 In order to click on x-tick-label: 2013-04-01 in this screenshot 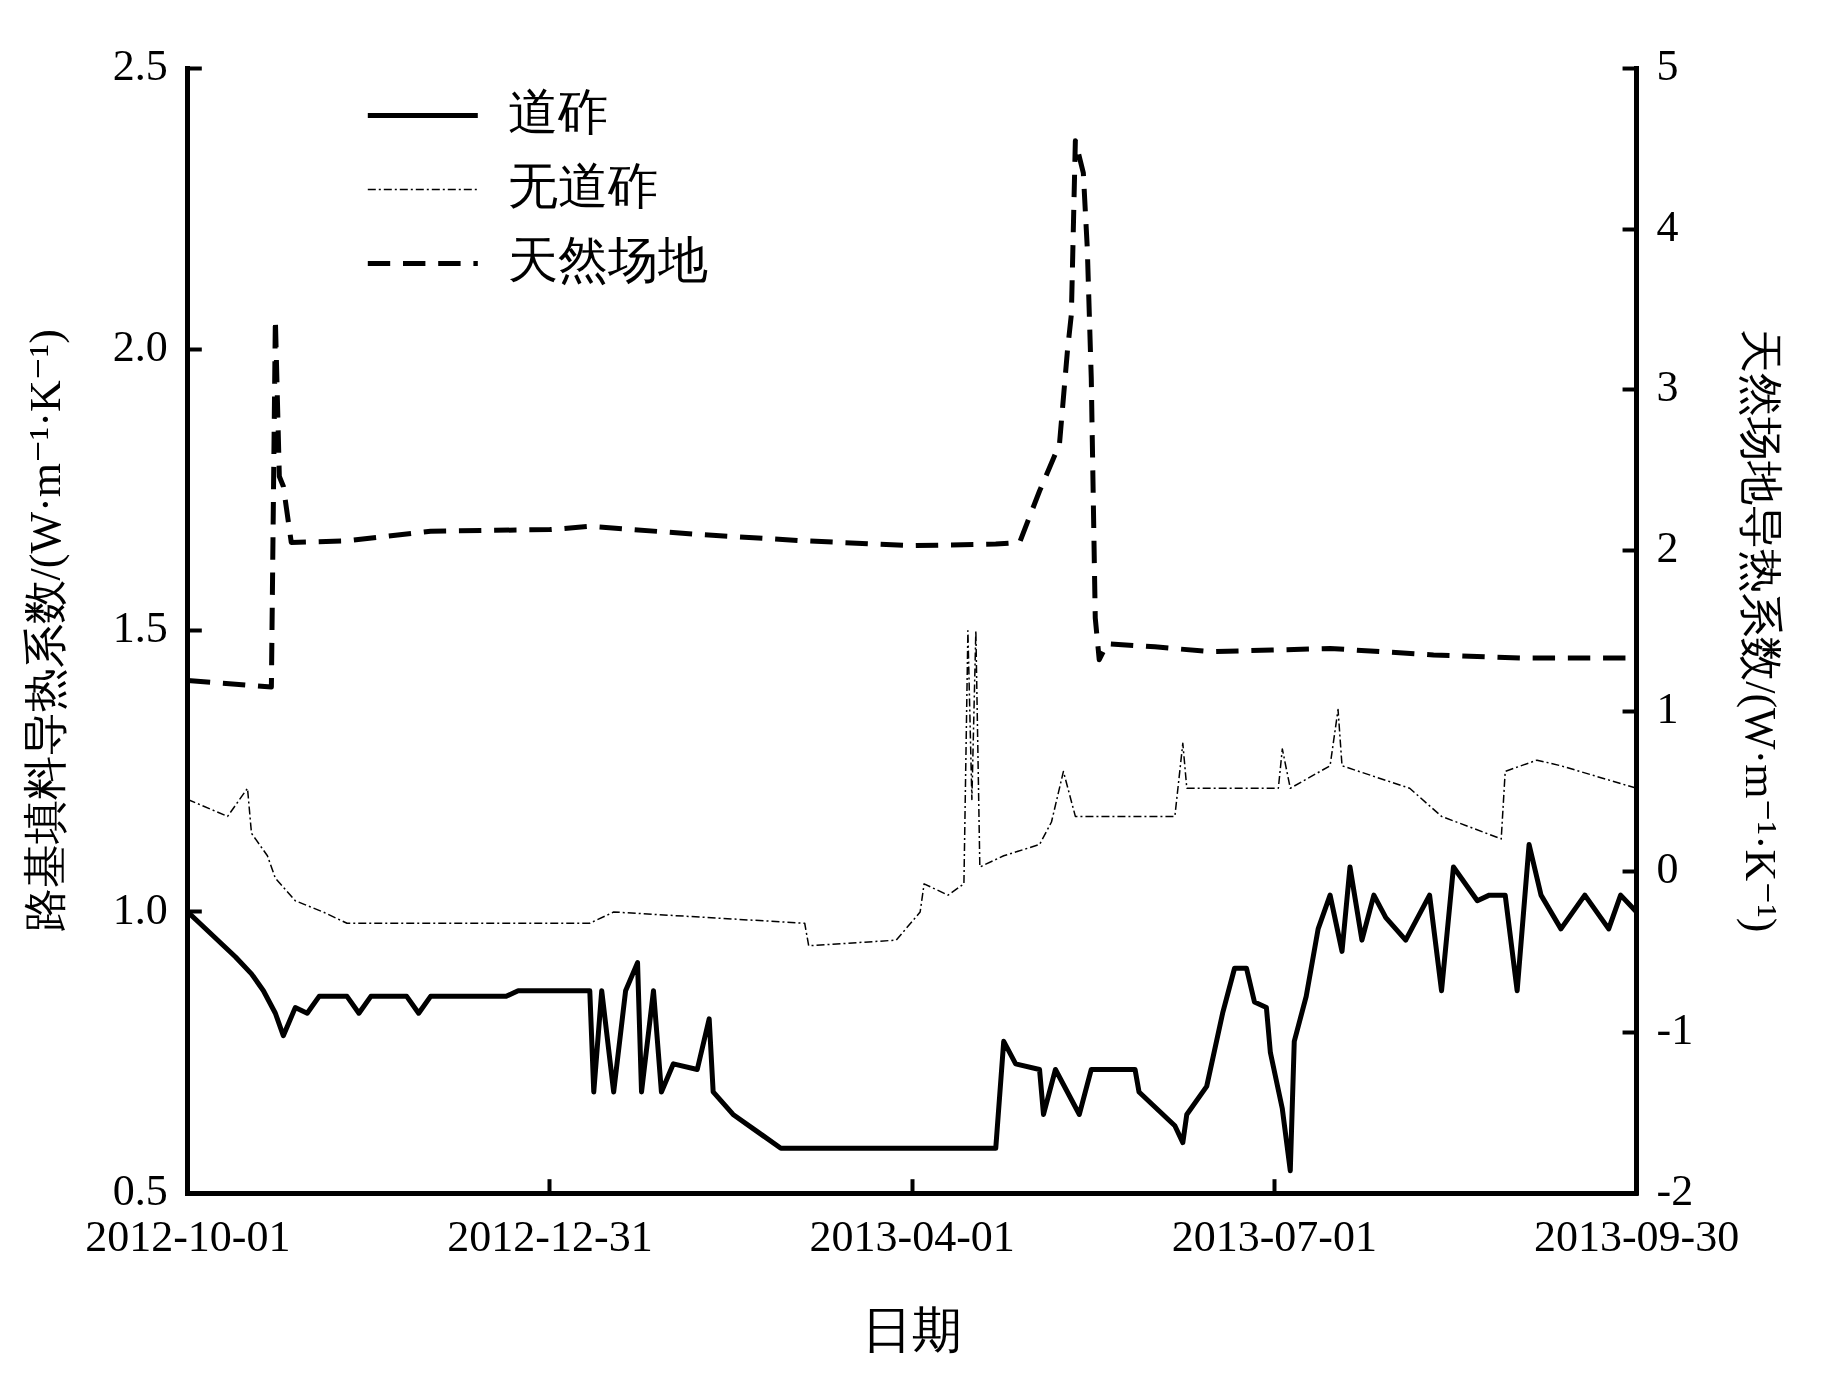, I will do `click(912, 1237)`.